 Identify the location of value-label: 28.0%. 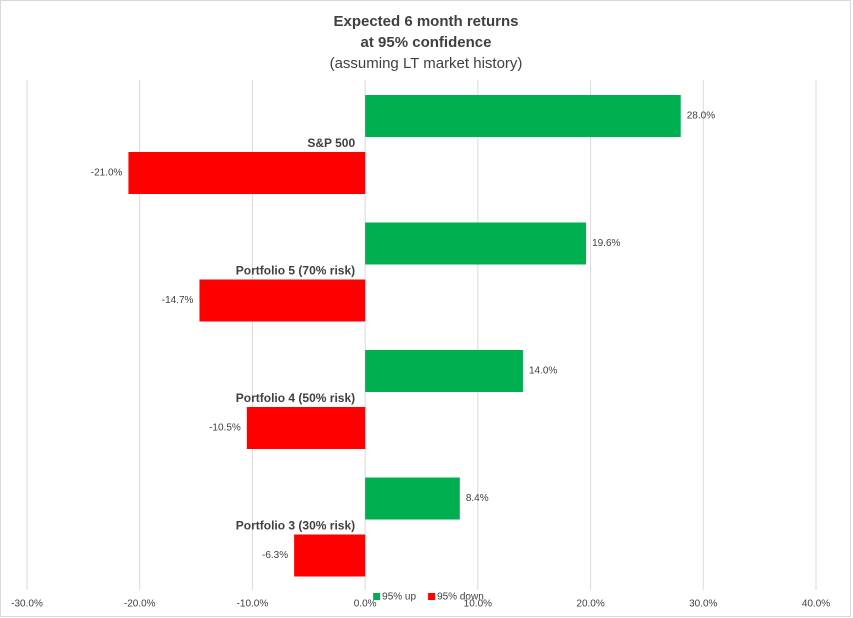
(701, 116).